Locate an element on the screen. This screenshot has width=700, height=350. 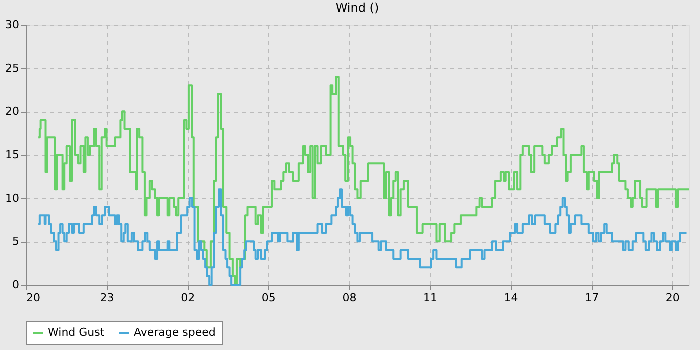
legend-label: Average speed is located at coordinates (175, 332).